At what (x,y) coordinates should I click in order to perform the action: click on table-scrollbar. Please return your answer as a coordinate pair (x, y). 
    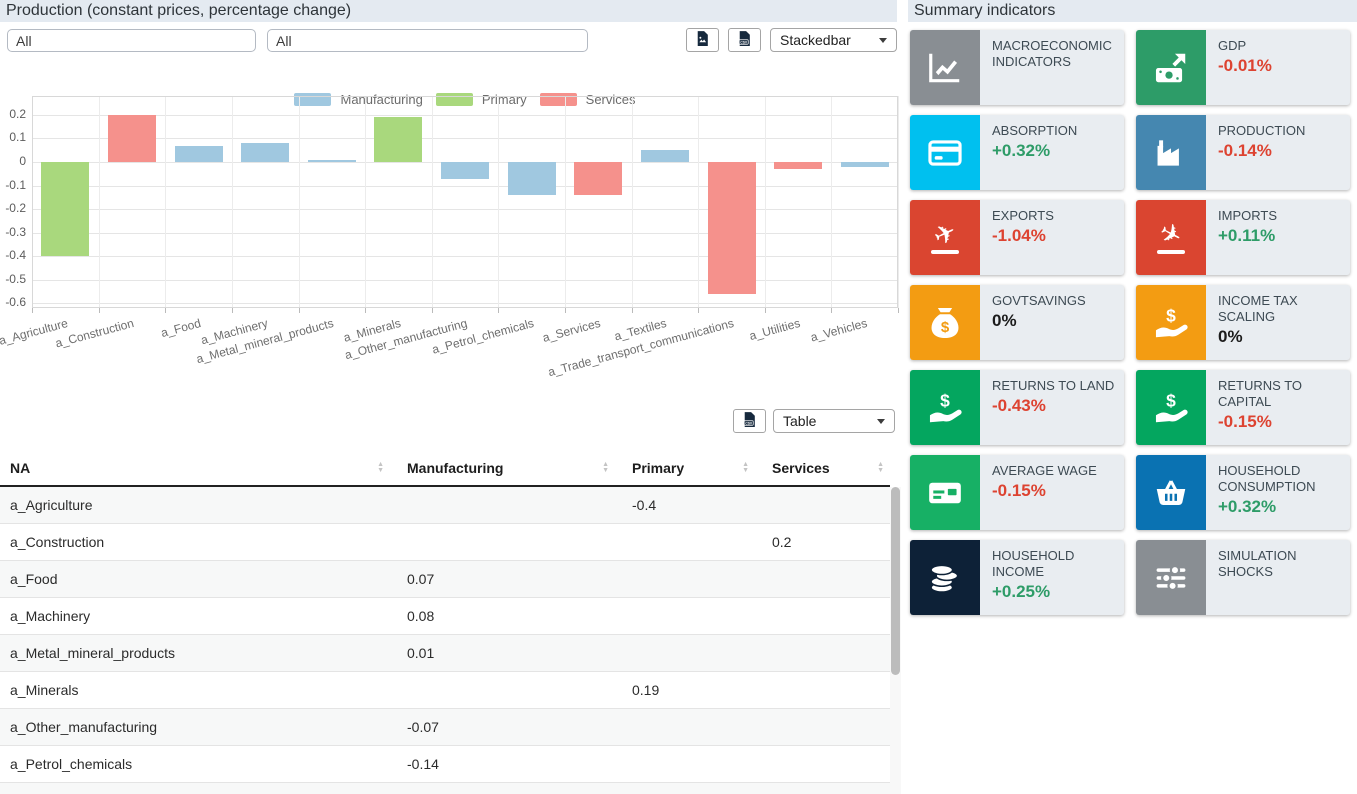
    Looking at the image, I should click on (895, 640).